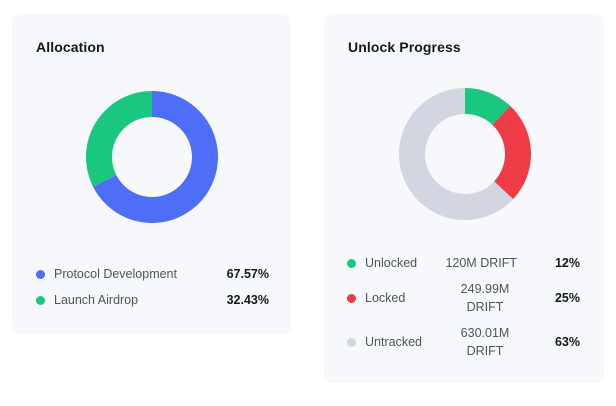 This screenshot has height=406, width=616. I want to click on allocation-legend-item: Launch Airdrop 32.43%, so click(152, 300).